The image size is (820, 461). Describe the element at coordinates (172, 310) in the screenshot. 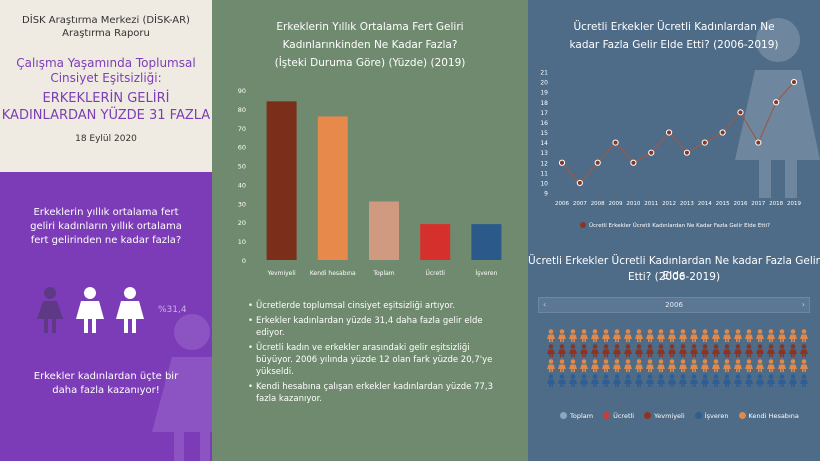

I see `highlight-percent: %31,4` at that location.